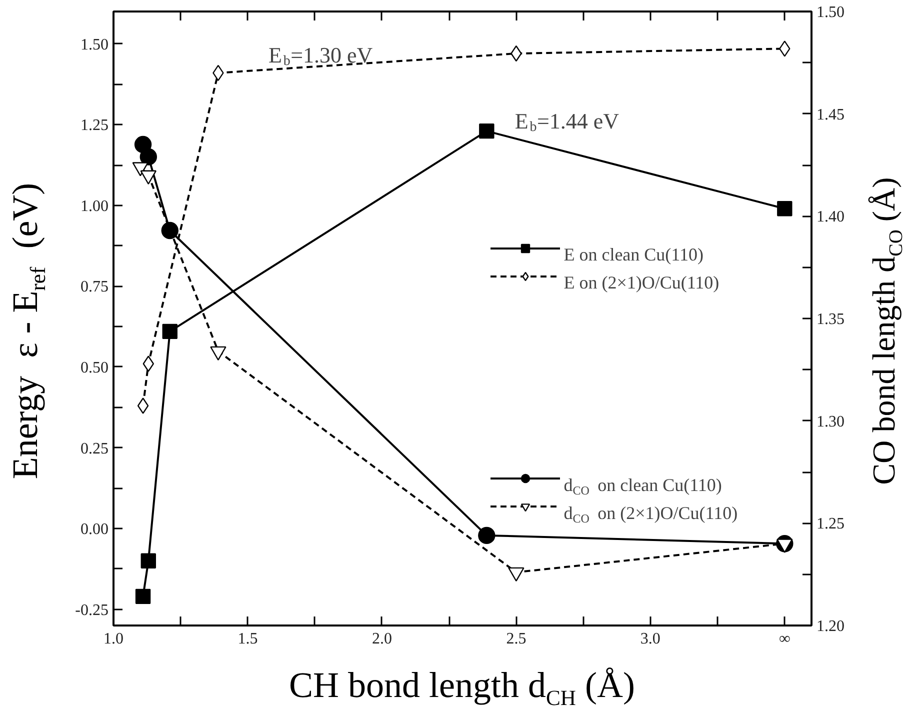 Image resolution: width=917 pixels, height=713 pixels. I want to click on x-tick-label: 3.0, so click(650, 639).